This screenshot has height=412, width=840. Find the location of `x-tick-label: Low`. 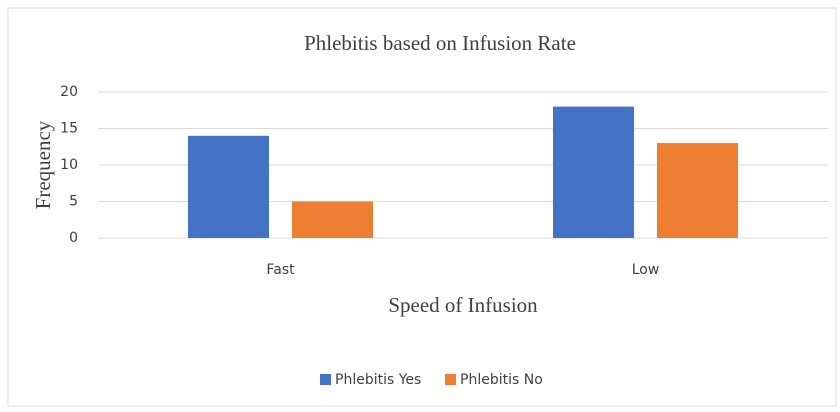

x-tick-label: Low is located at coordinates (646, 270).